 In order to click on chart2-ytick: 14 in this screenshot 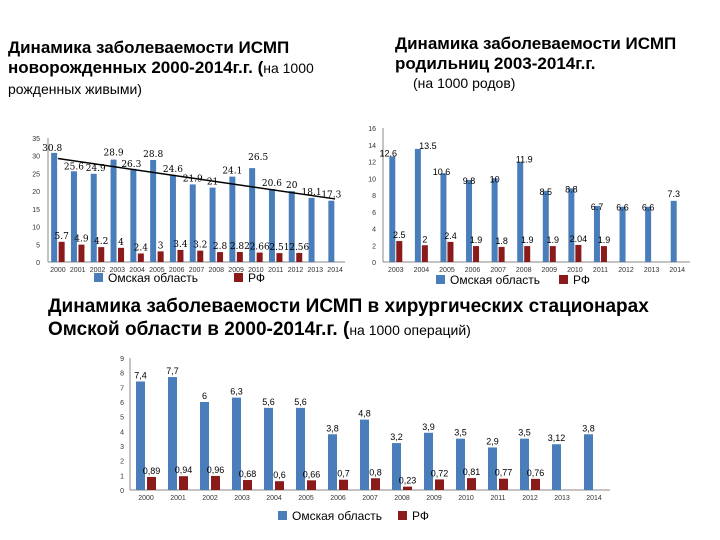, I will do `click(372, 146)`.